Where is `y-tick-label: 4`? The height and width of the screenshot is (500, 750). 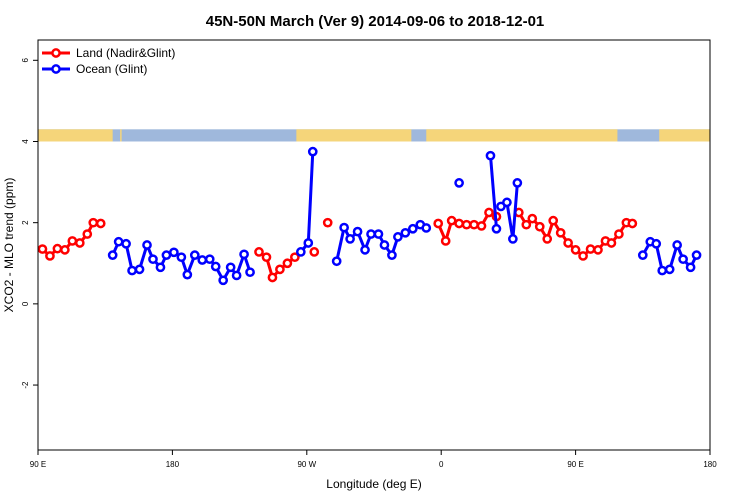
y-tick-label: 4 is located at coordinates (25, 141).